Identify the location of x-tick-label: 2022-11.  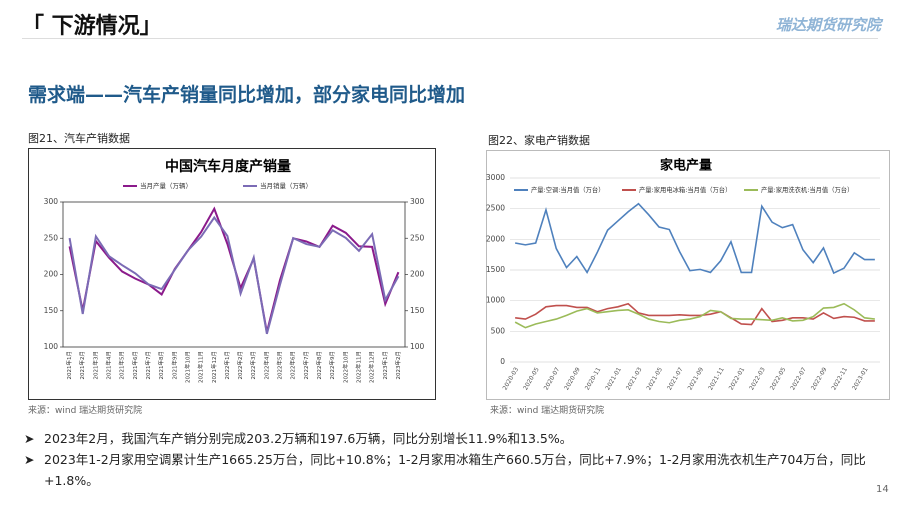
(839, 378).